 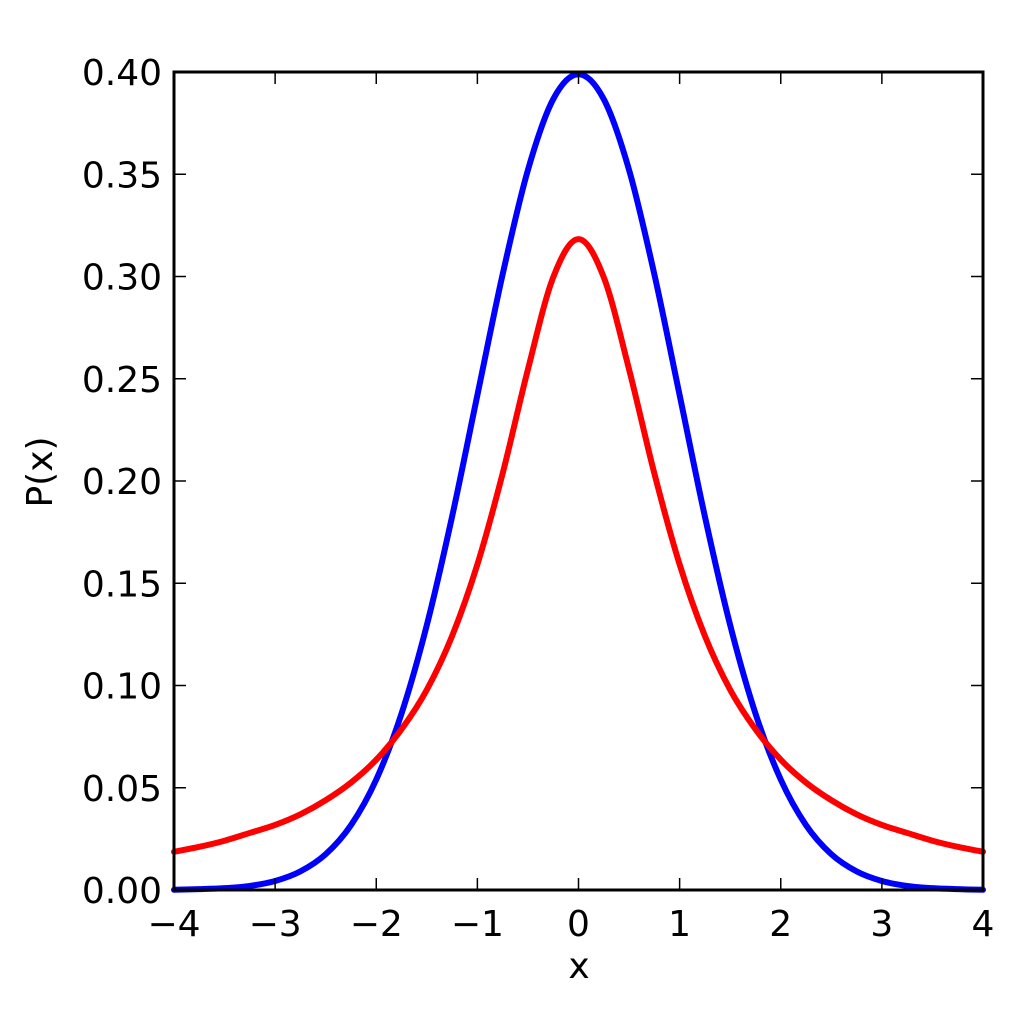 I want to click on y-tick-label: 0.00, so click(x=122, y=891).